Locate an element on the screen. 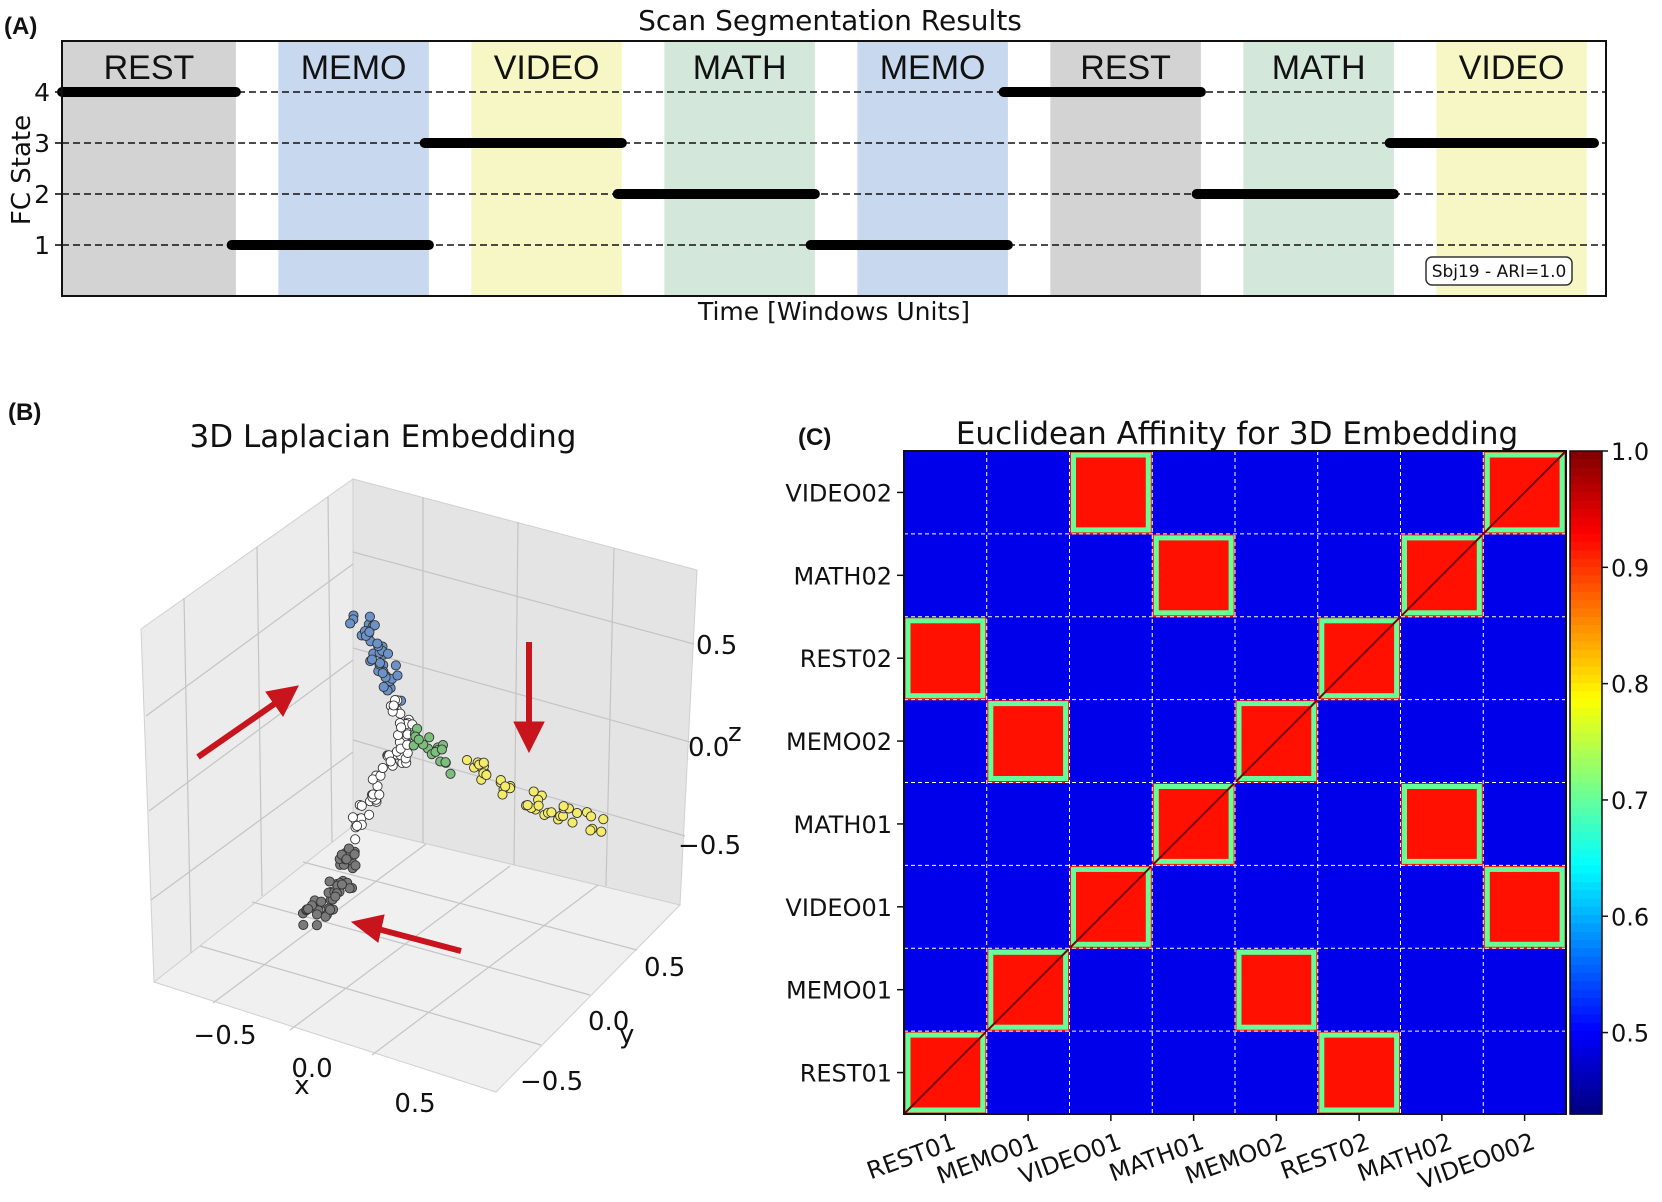 The height and width of the screenshot is (1202, 1662). x-tick-2: 0.5 is located at coordinates (414, 1104).